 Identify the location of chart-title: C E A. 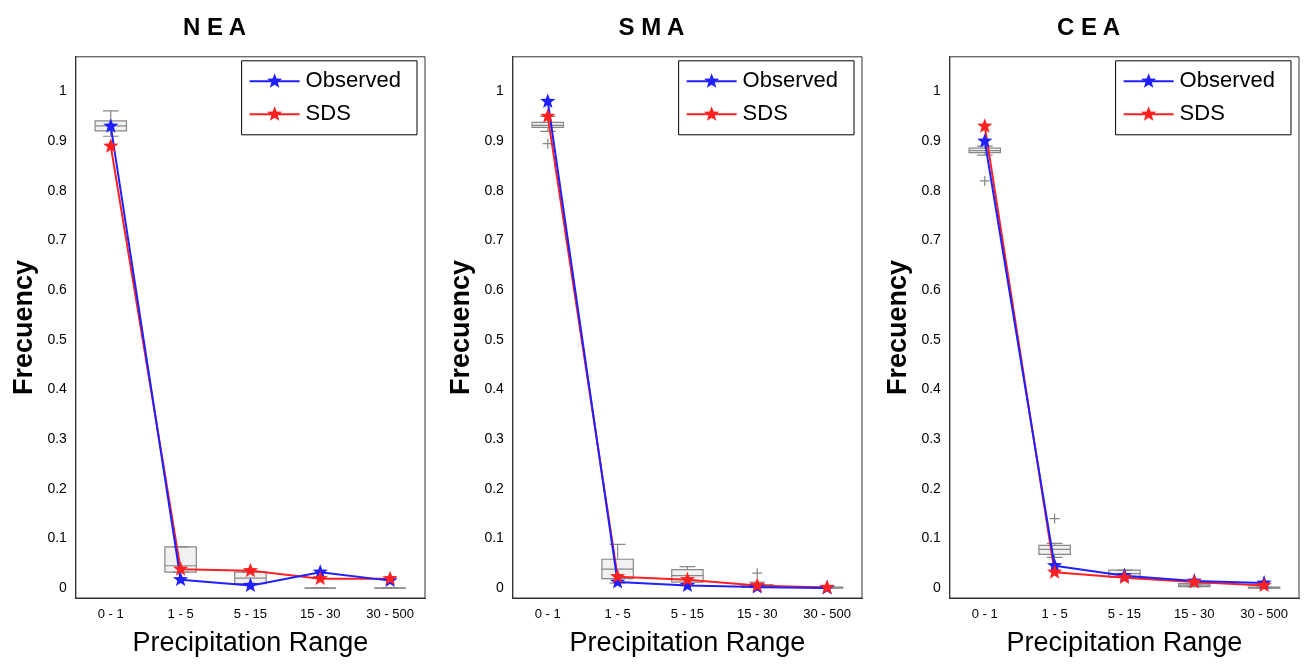
(1088, 27).